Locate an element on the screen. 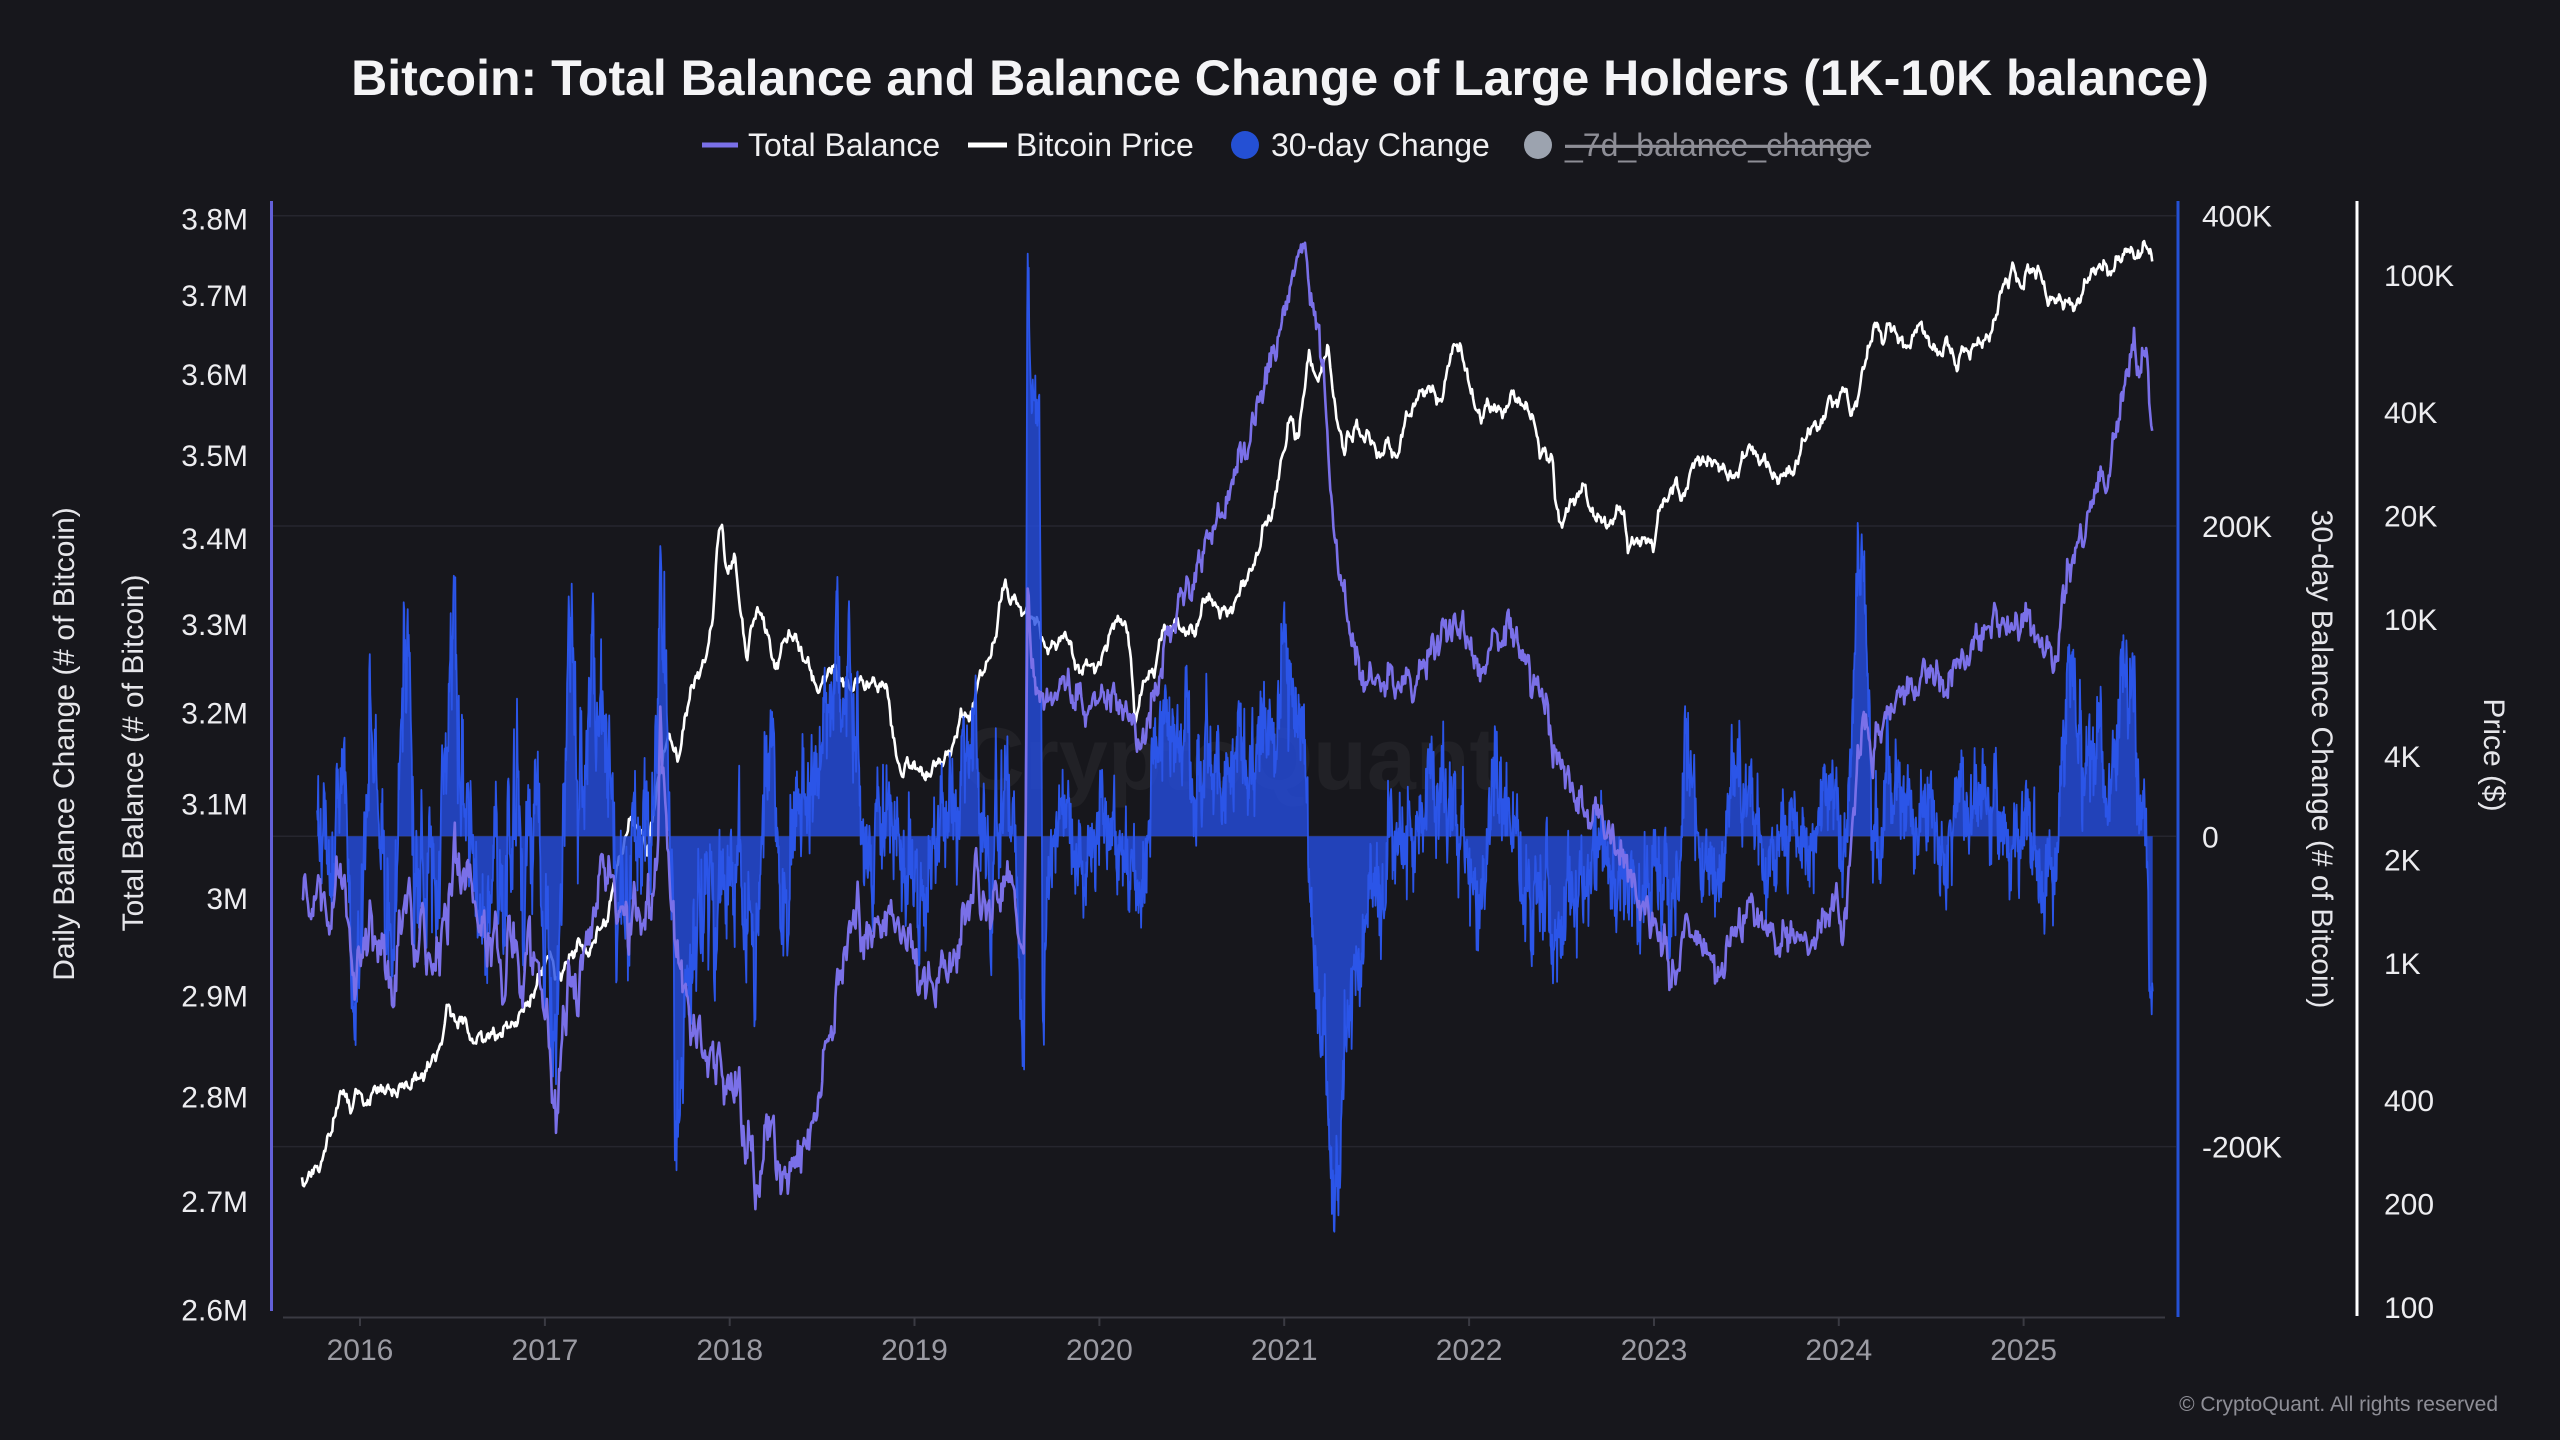  svg-text: 2.9M is located at coordinates (214, 997).